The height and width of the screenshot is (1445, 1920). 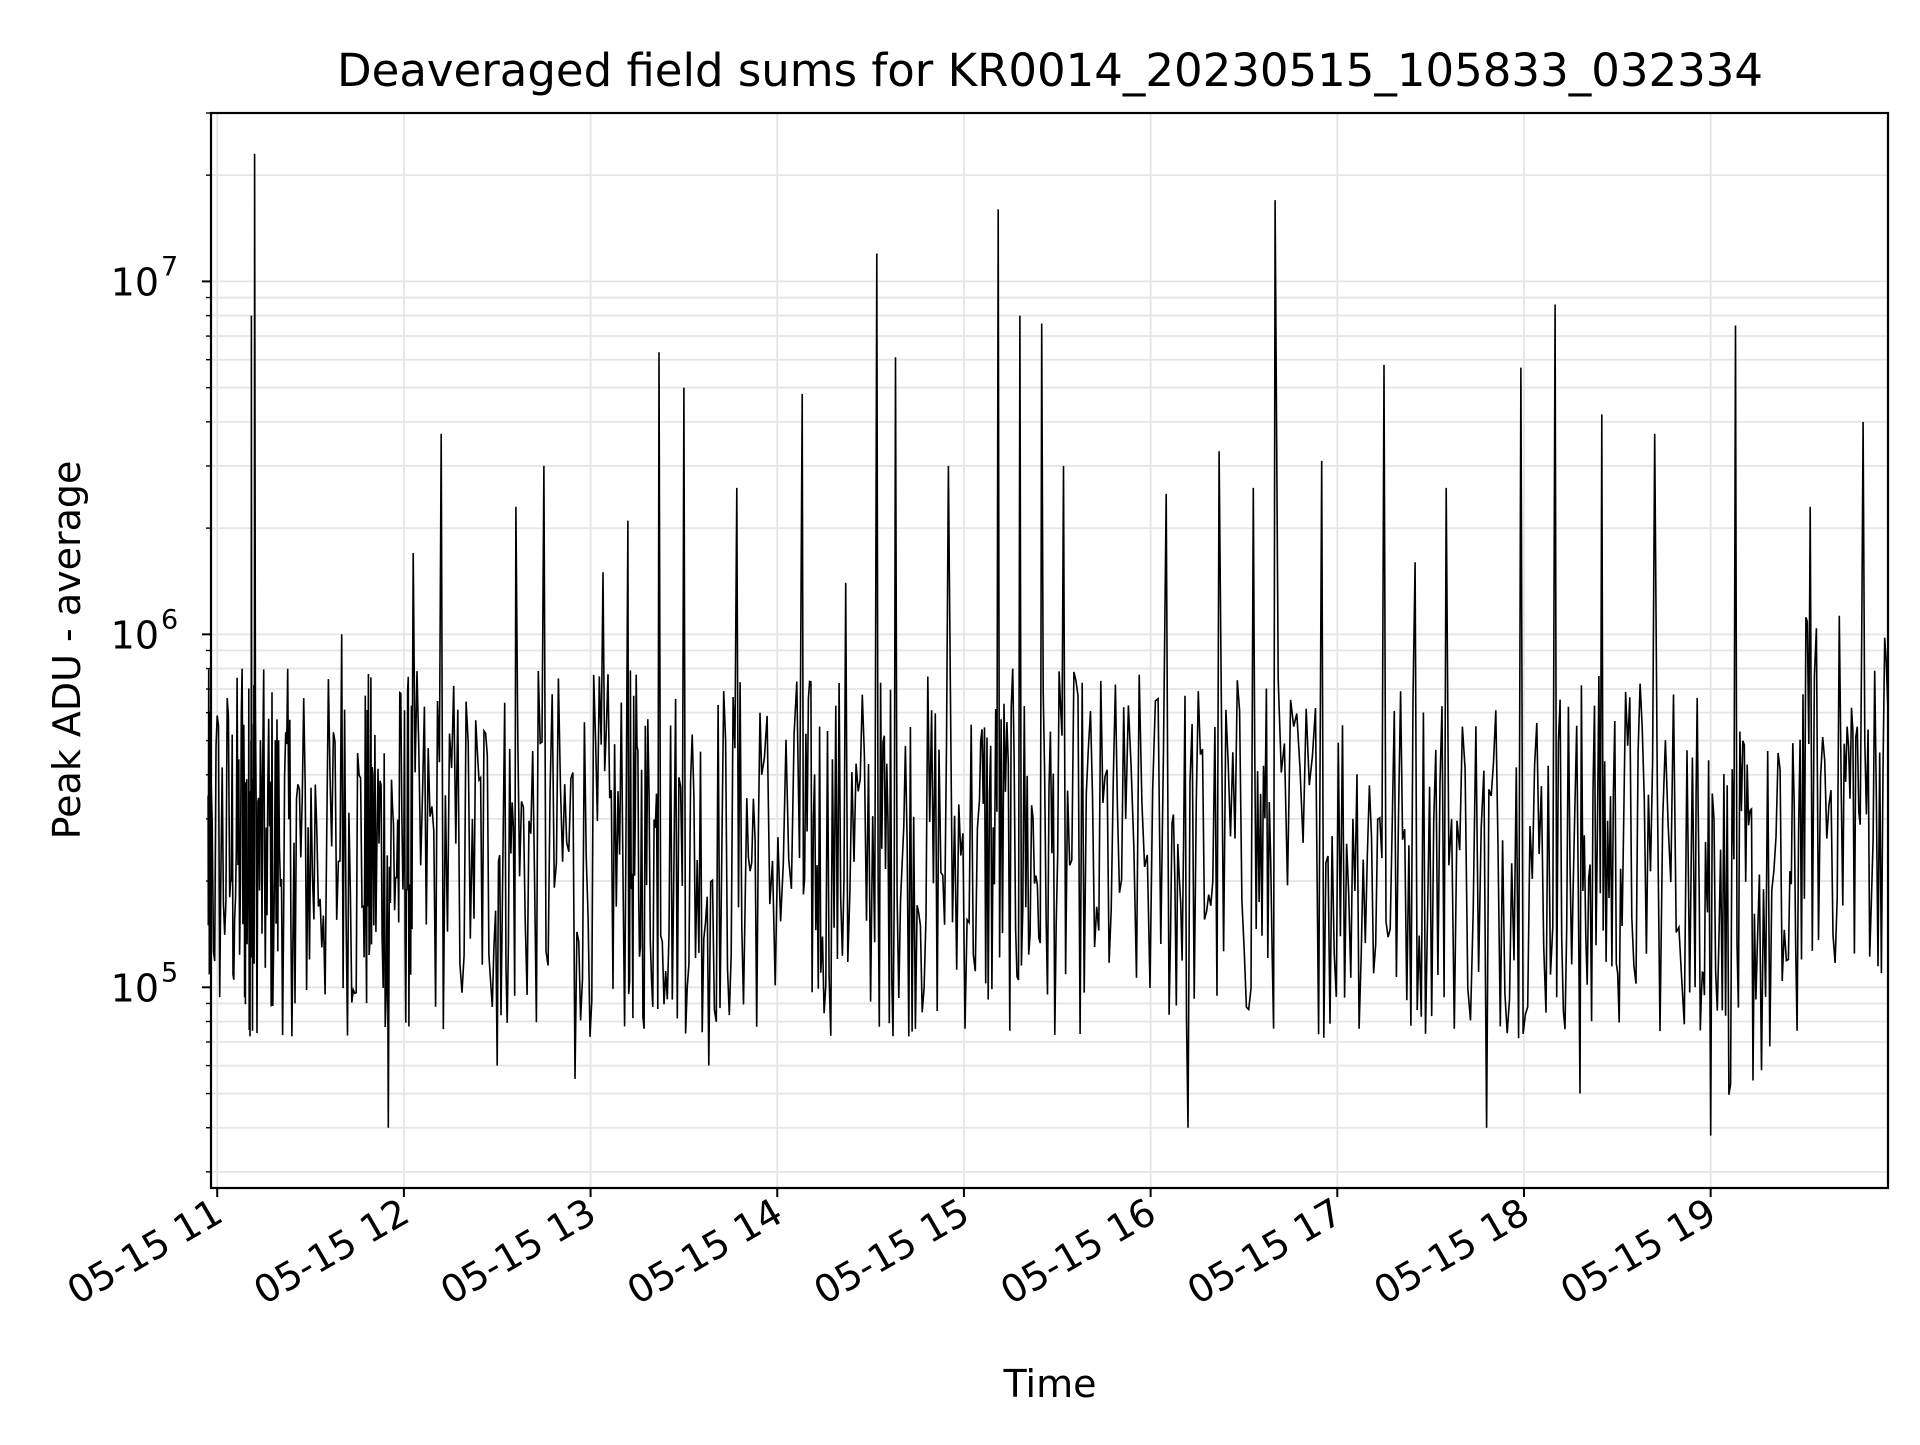 I want to click on x-tick-label: 05-15 16, so click(x=1078, y=1252).